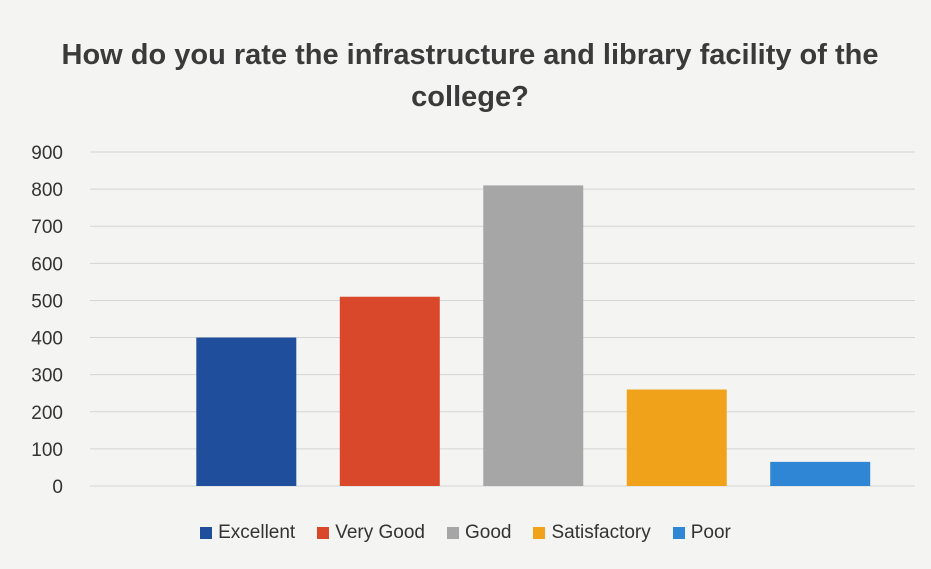  Describe the element at coordinates (533, 335) in the screenshot. I see `bar-good` at that location.